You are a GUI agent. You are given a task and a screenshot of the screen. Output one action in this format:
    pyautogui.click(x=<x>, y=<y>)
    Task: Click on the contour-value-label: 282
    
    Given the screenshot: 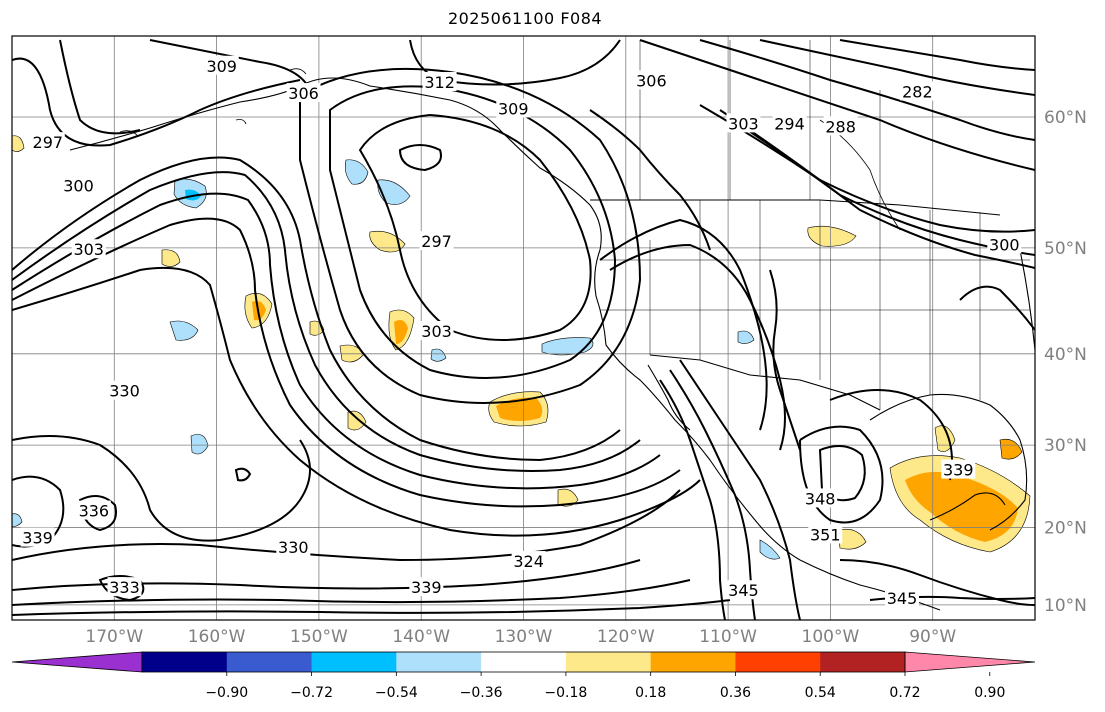 What is the action you would take?
    pyautogui.click(x=917, y=92)
    